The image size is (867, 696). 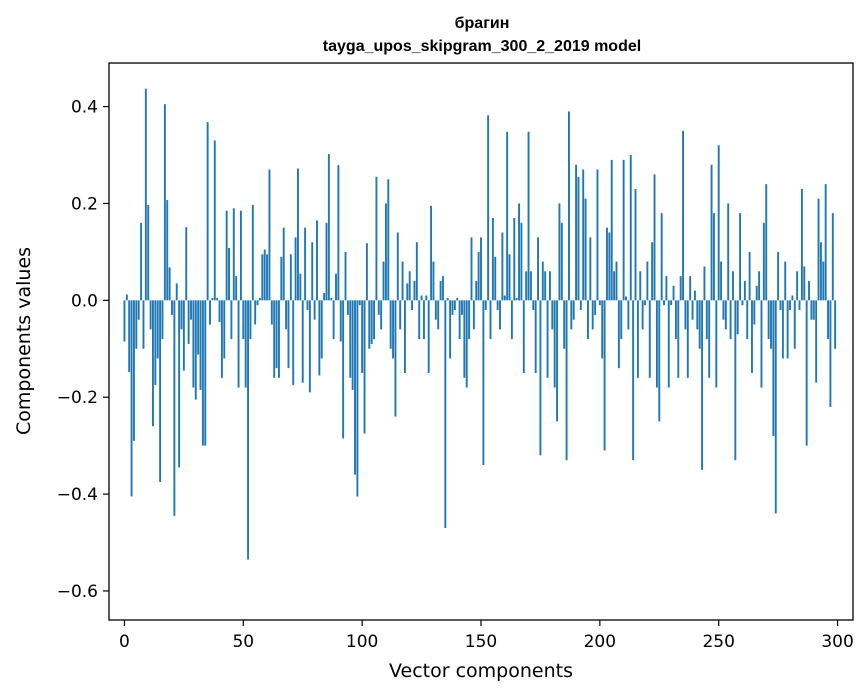 What do you see at coordinates (83, 350) in the screenshot?
I see `y-axis-ticks: −0.6 −0.4 −0.2 0.0 0.2 0.4` at bounding box center [83, 350].